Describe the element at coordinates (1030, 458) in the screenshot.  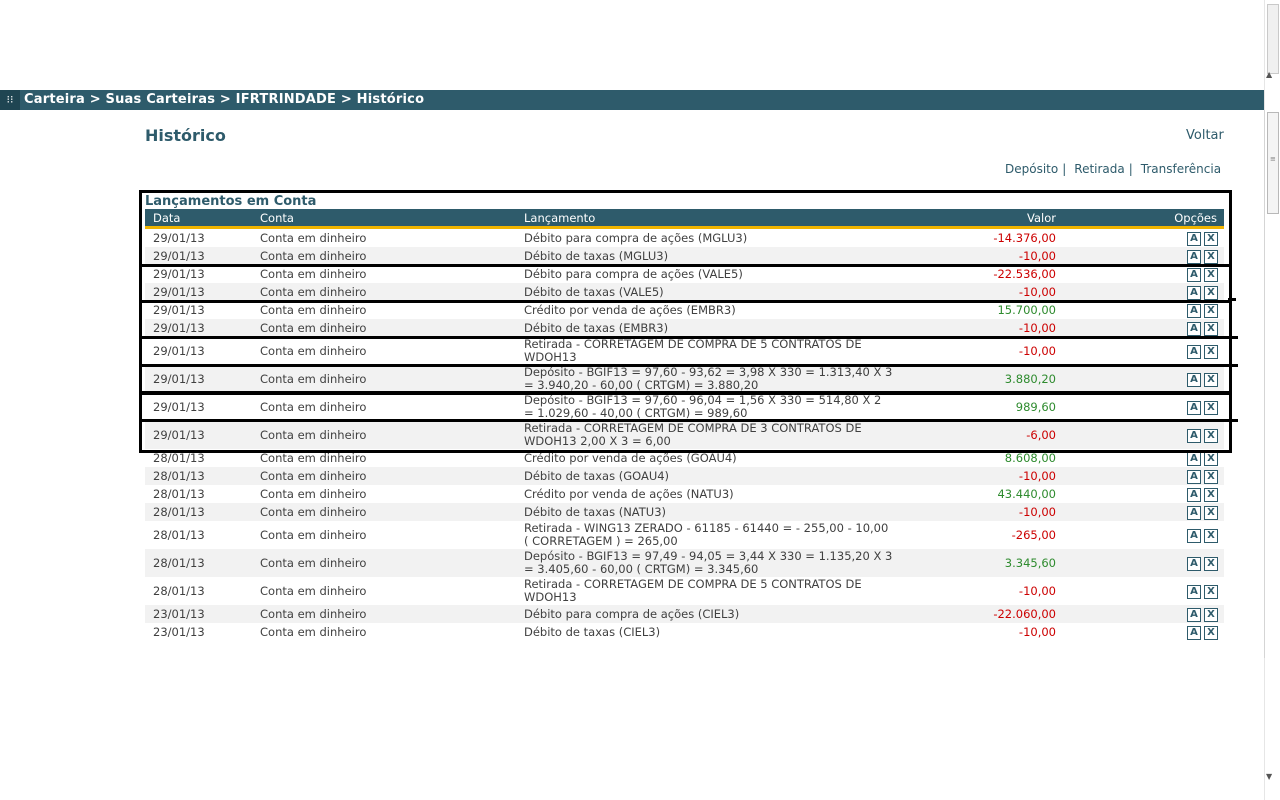
I see `cell-value: 8.608,00` at that location.